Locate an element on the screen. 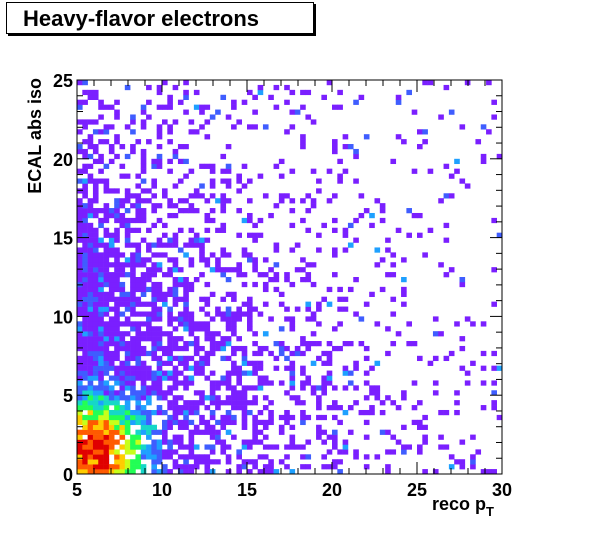  x-tick-label: 20 is located at coordinates (332, 490).